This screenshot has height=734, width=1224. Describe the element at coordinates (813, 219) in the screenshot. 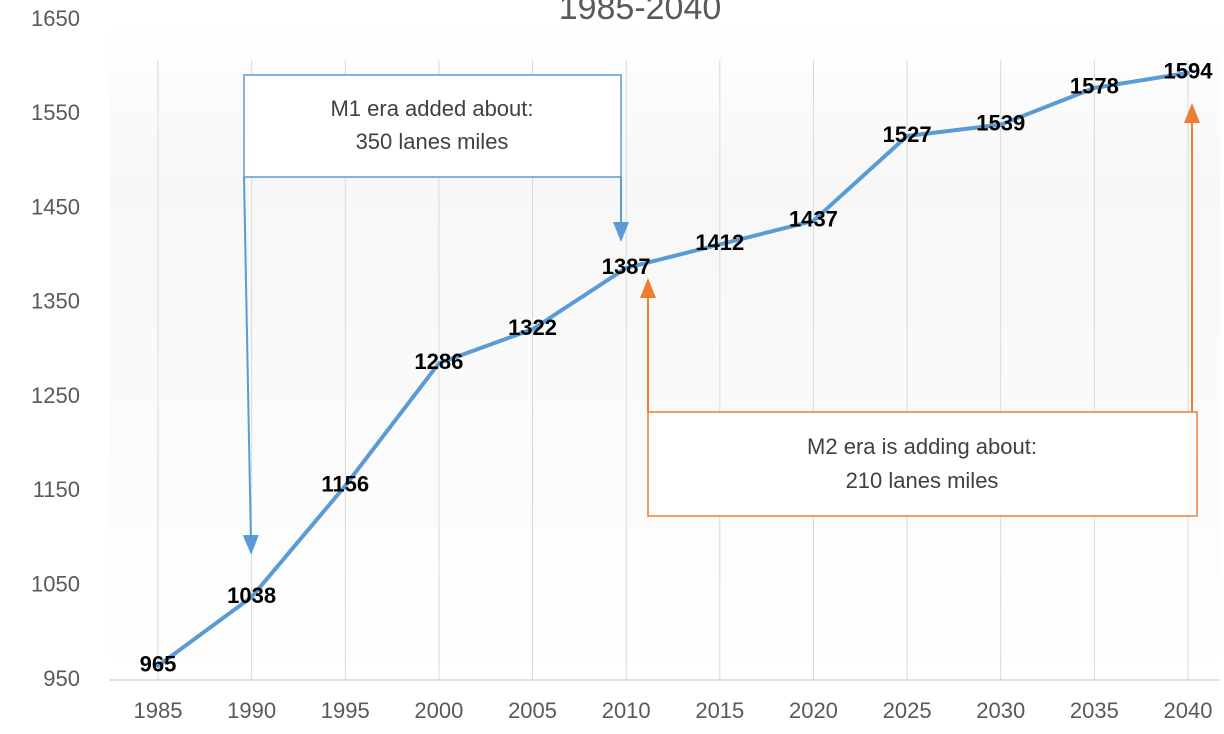

I see `data-label: 1437` at that location.